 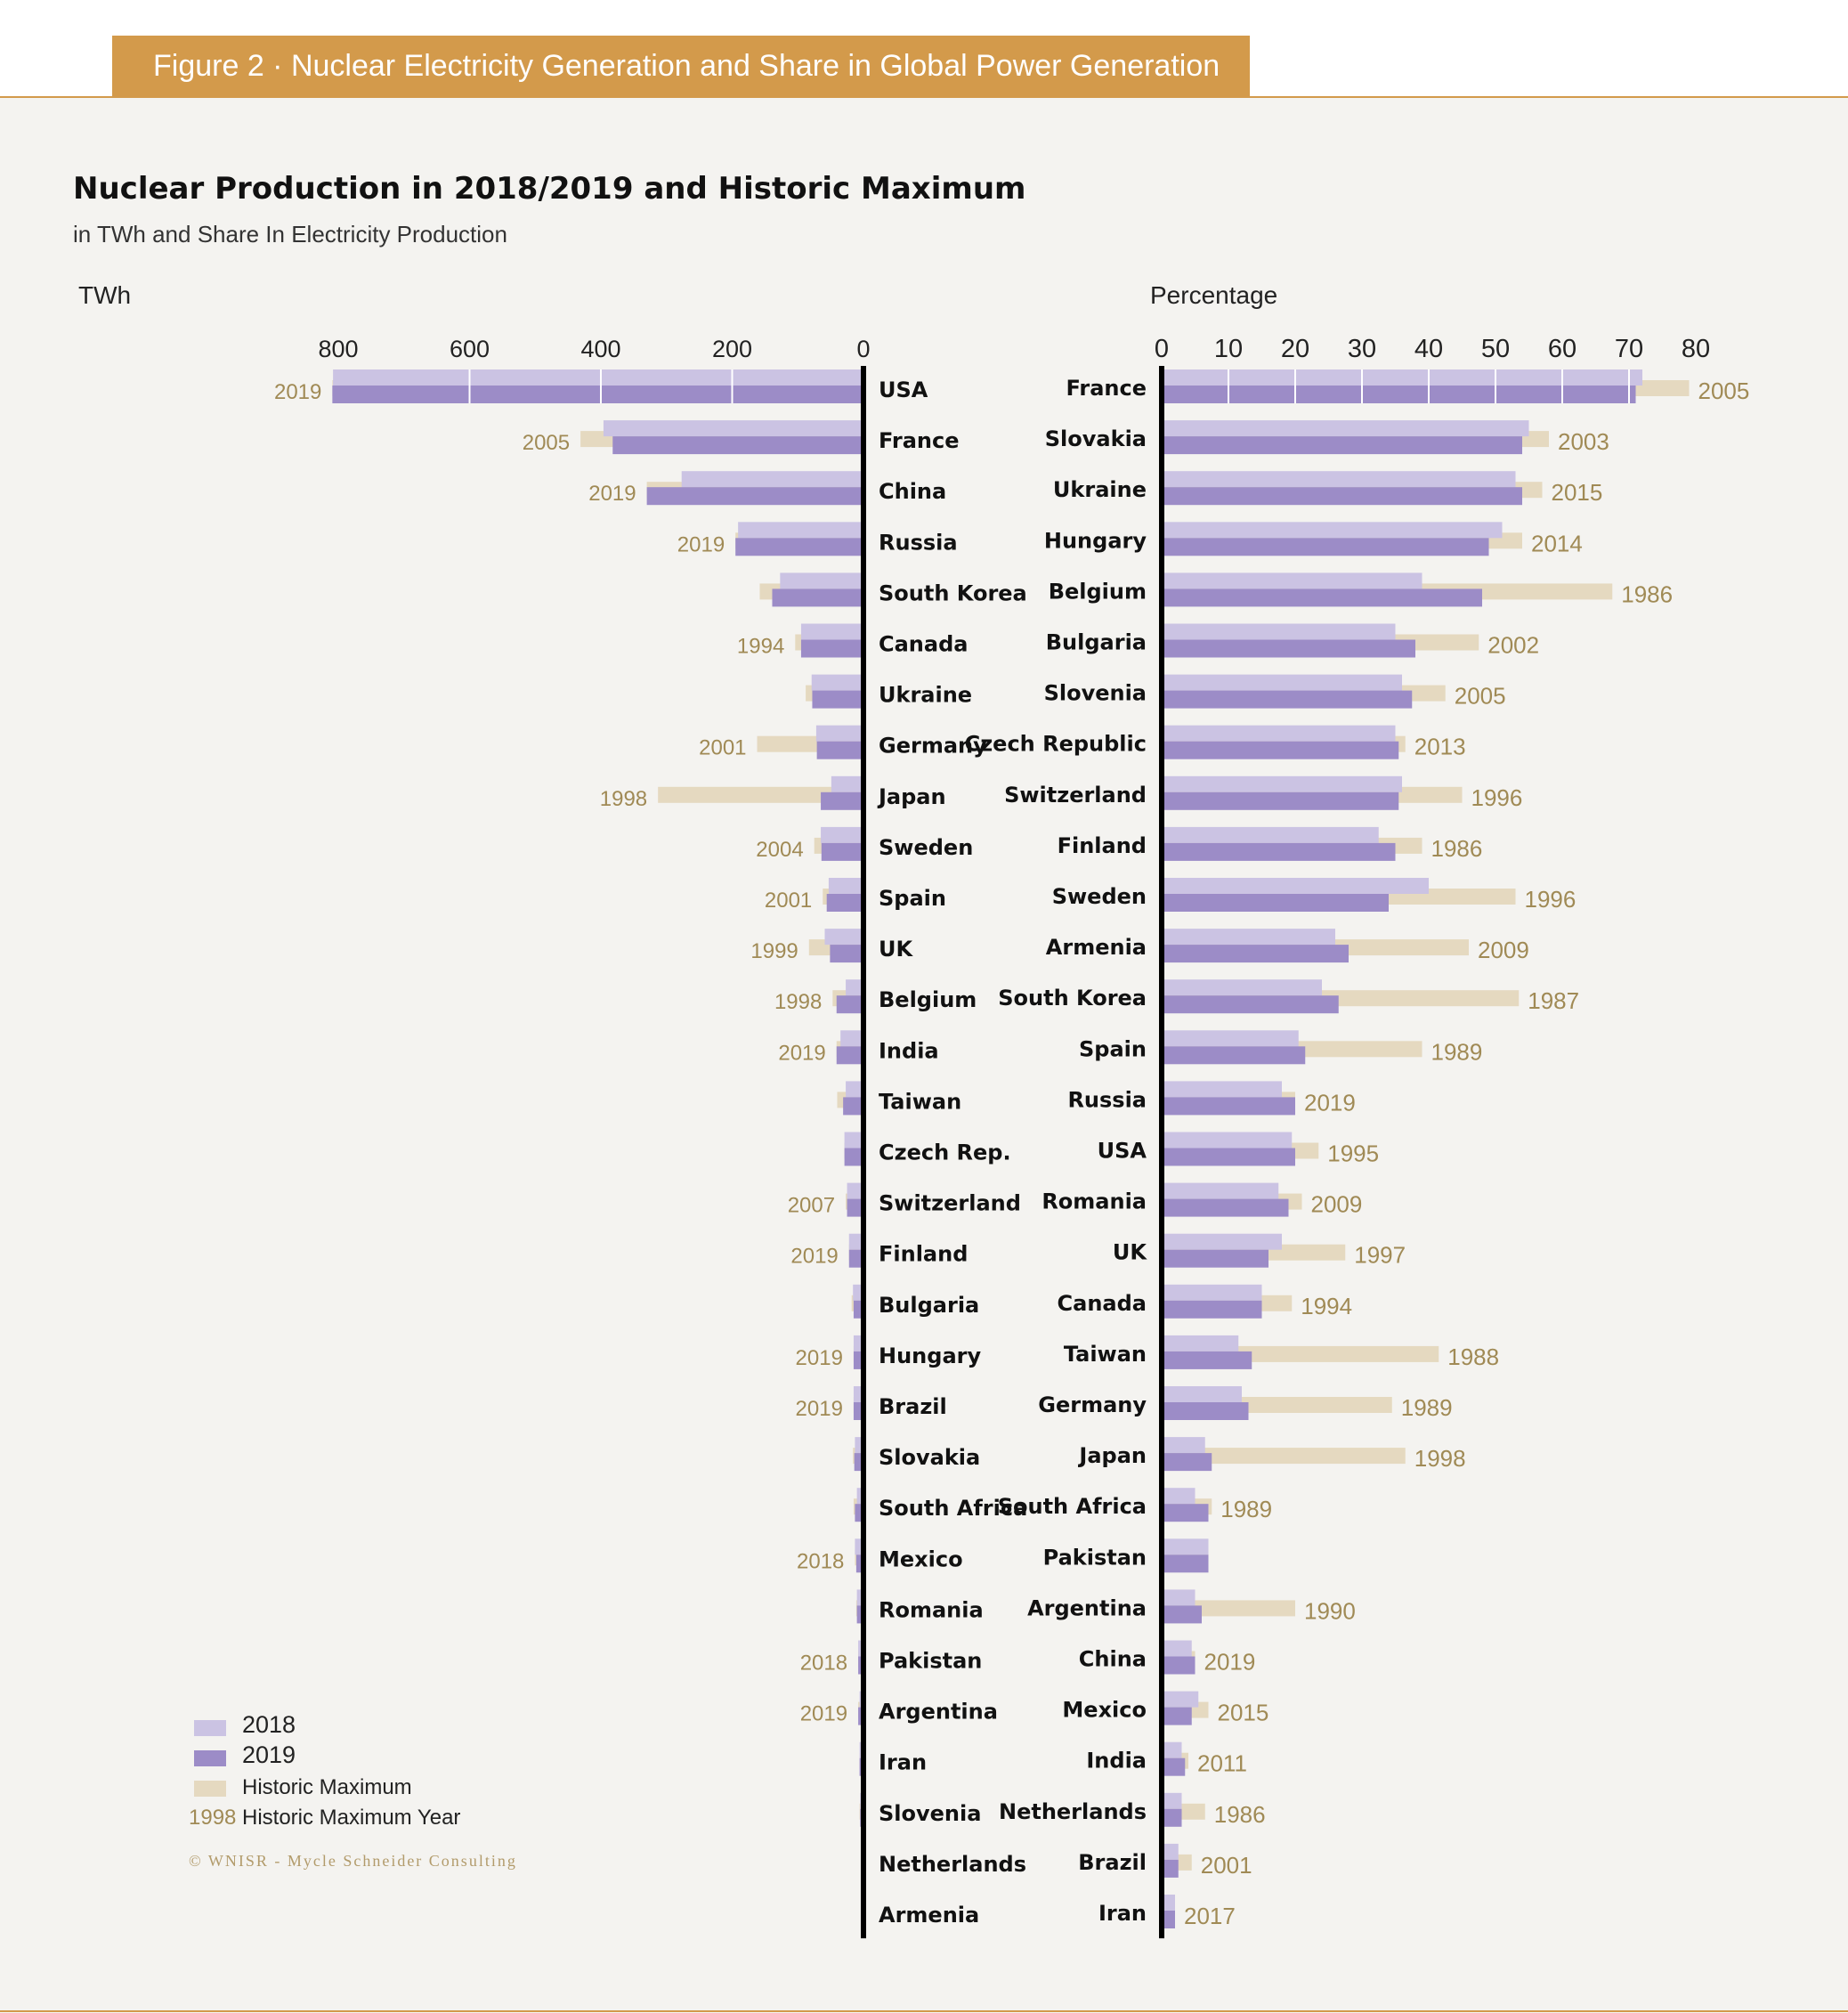 I want to click on country-label-pct-slovenia: Slovenia, so click(x=1095, y=694).